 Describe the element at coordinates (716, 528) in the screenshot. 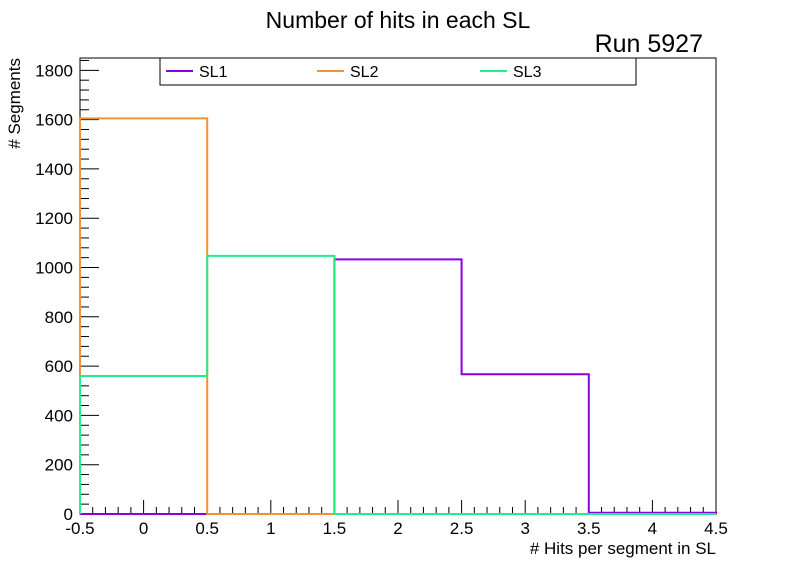

I see `x-tick-label: 4.5` at that location.